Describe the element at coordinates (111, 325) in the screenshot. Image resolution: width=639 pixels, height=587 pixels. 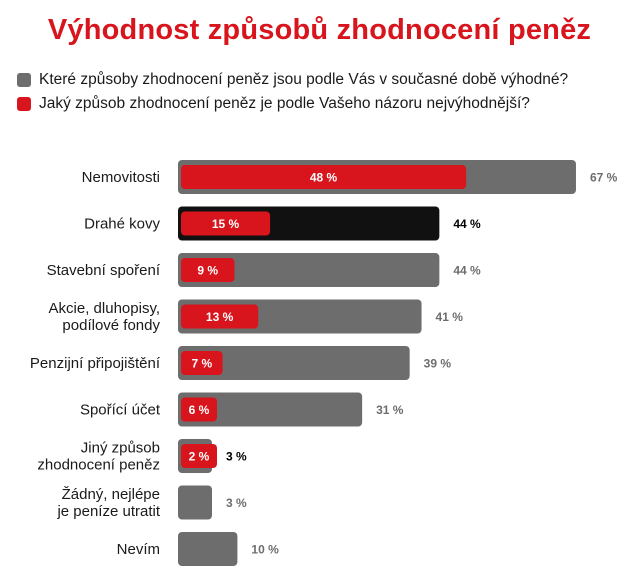
I see `category-label: podílové fondy` at that location.